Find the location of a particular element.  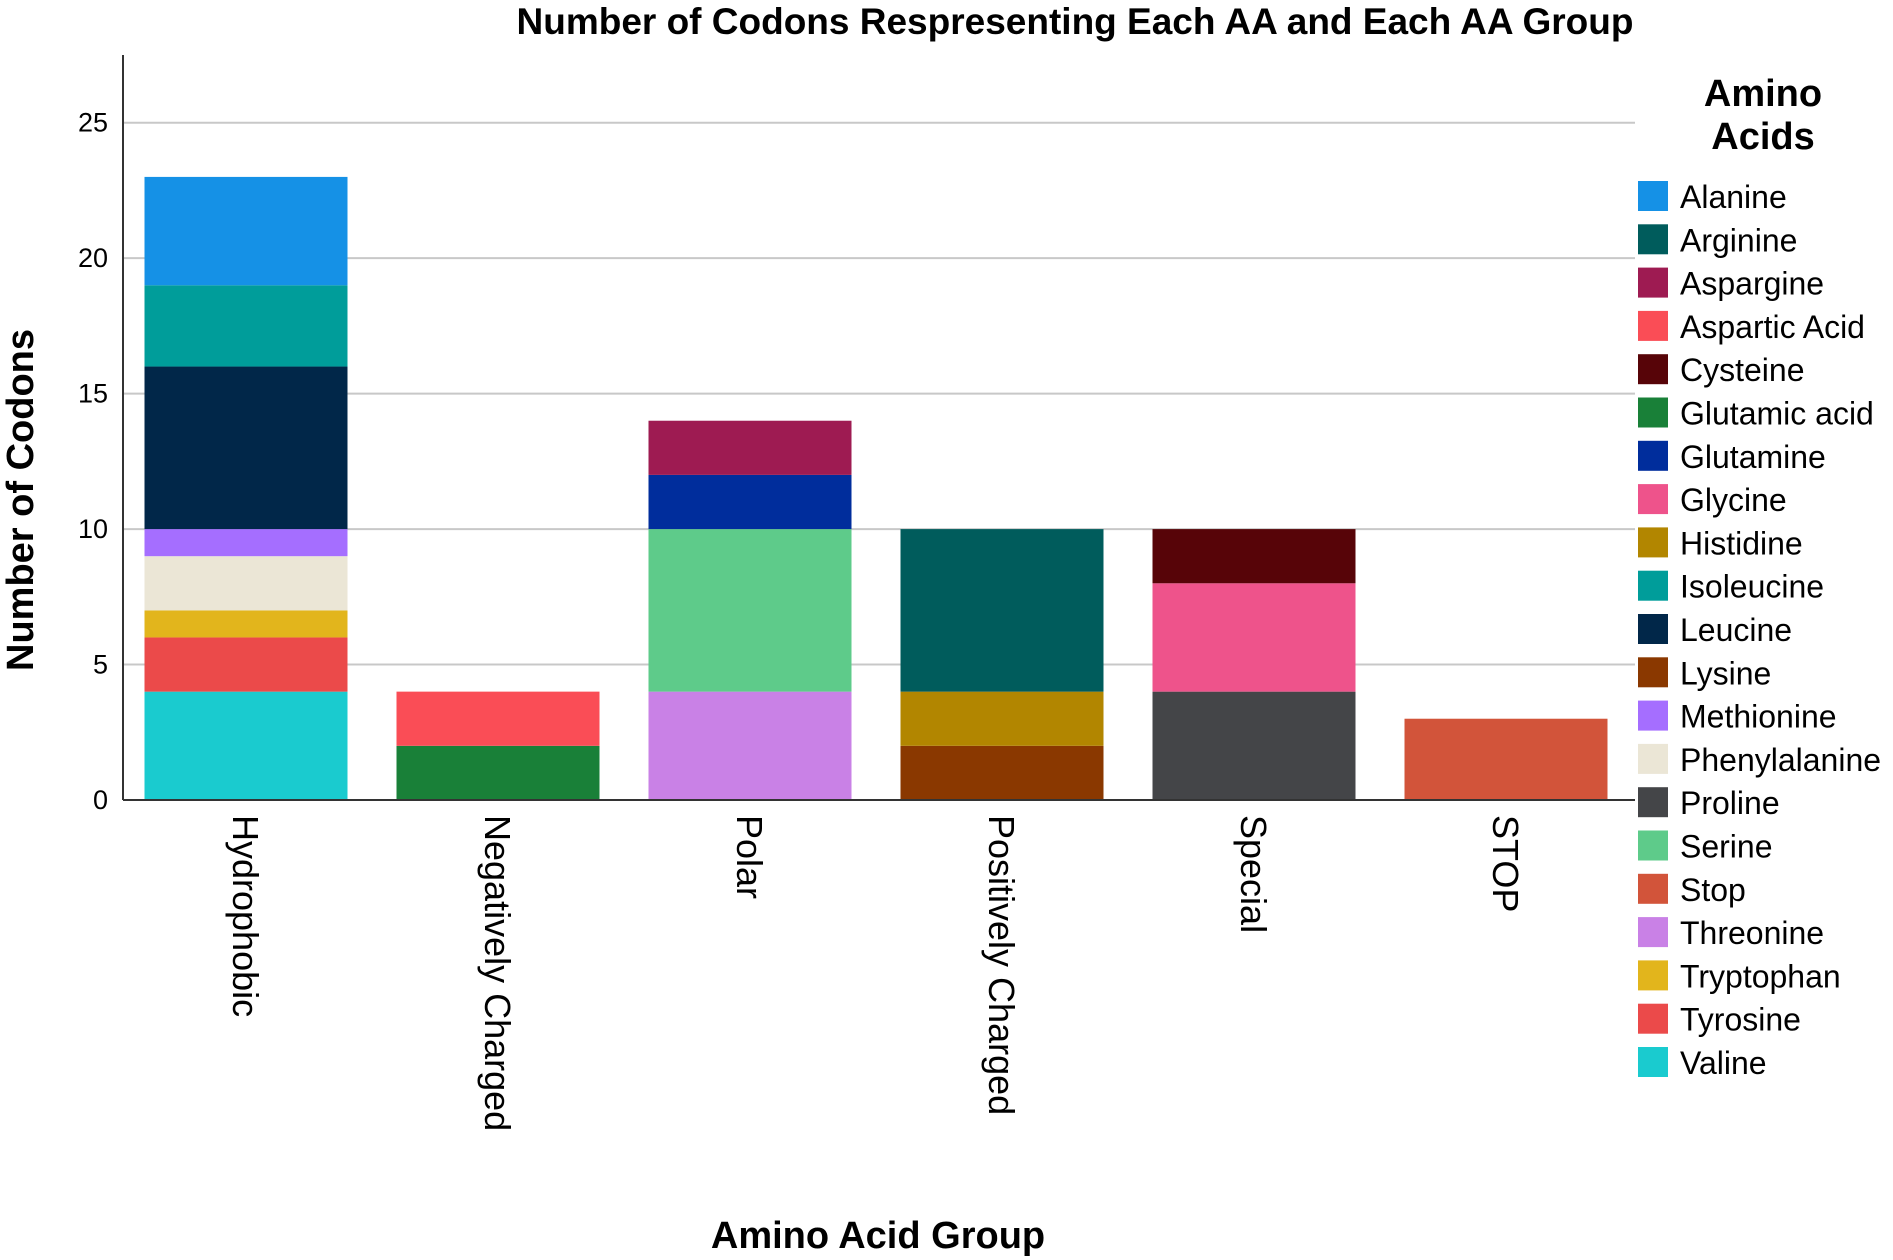

legend-swatch-methionine is located at coordinates (1653, 715).